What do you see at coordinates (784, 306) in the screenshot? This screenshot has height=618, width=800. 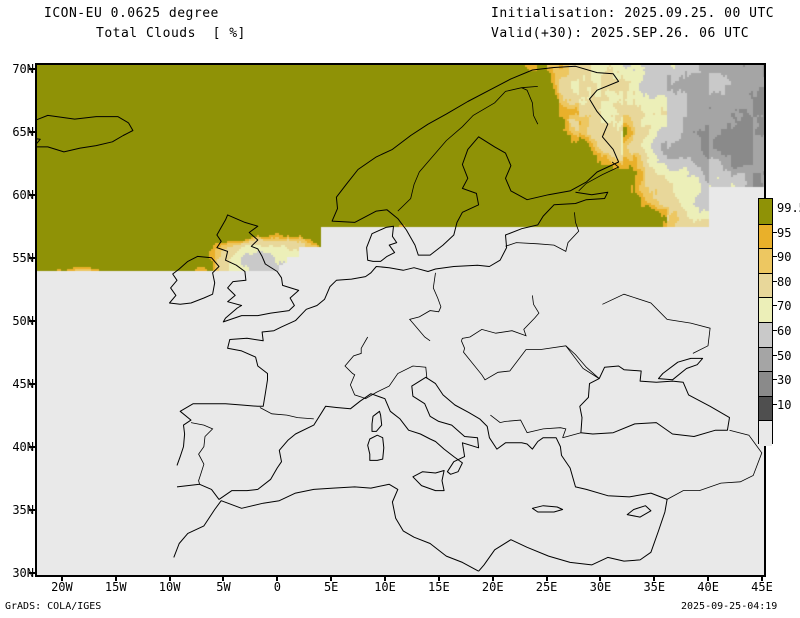 I see `colorbar-tick-label: 70` at bounding box center [784, 306].